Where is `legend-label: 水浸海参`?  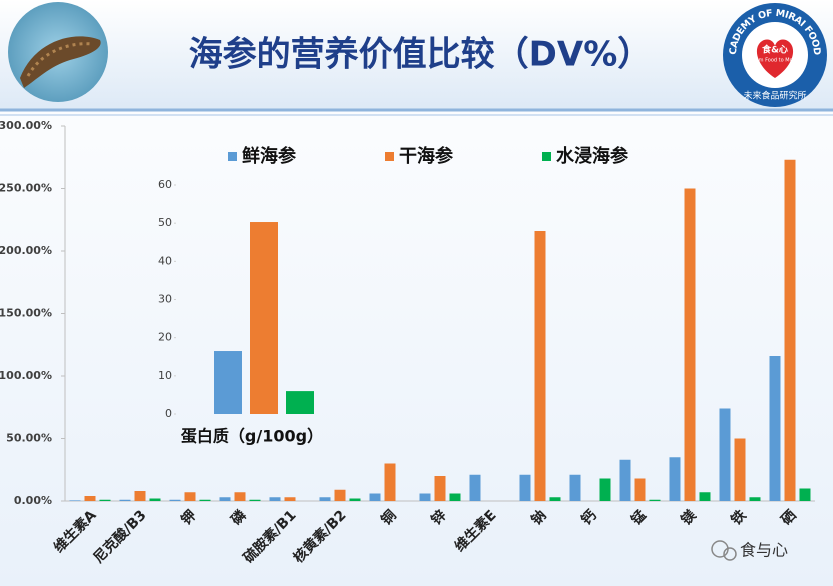
legend-label: 水浸海参 is located at coordinates (592, 156).